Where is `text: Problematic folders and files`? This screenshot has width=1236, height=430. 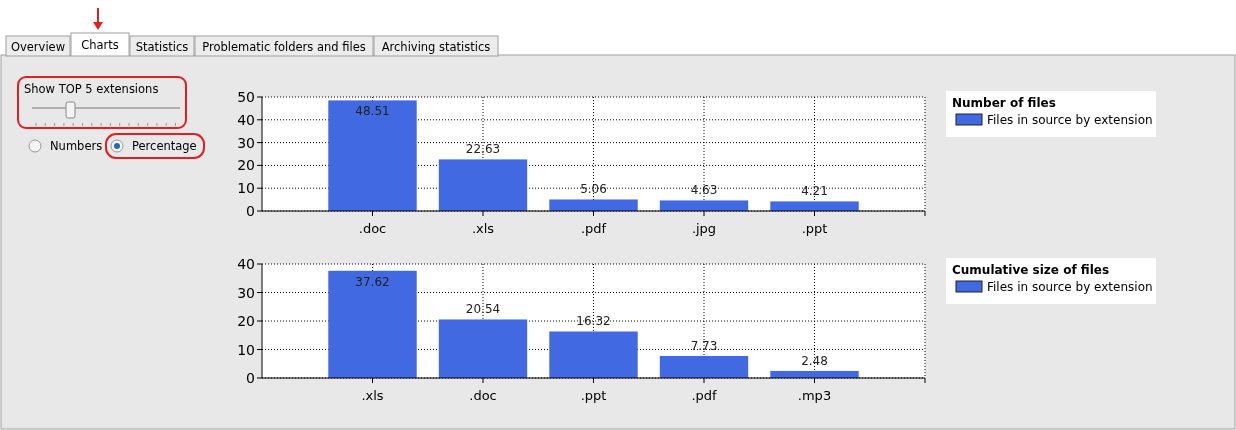
text: Problematic folders and files is located at coordinates (284, 47).